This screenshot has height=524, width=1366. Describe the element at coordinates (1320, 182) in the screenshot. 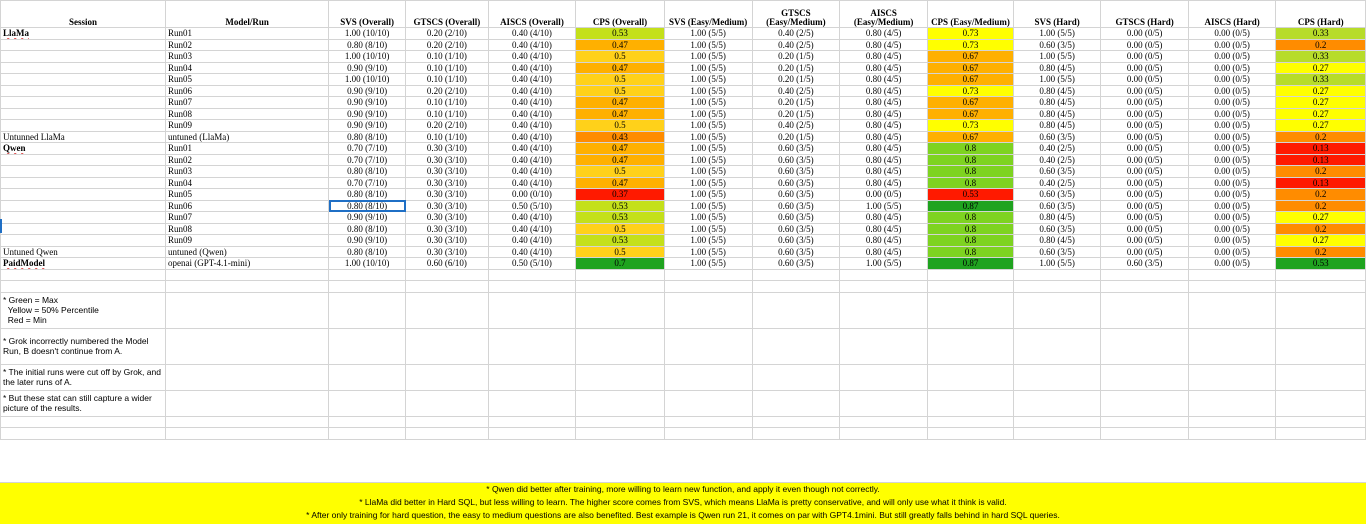

I see `cell-cps-h: 0.13` at that location.